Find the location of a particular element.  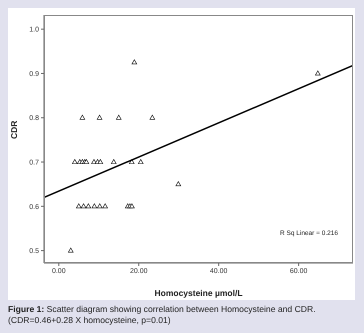

caption: Figure 1: Scatter diagram showing correlation between Homocysteine and CDR. (CDR=0.46+0.28 X homocysteine, p=0.01) is located at coordinates (162, 315).